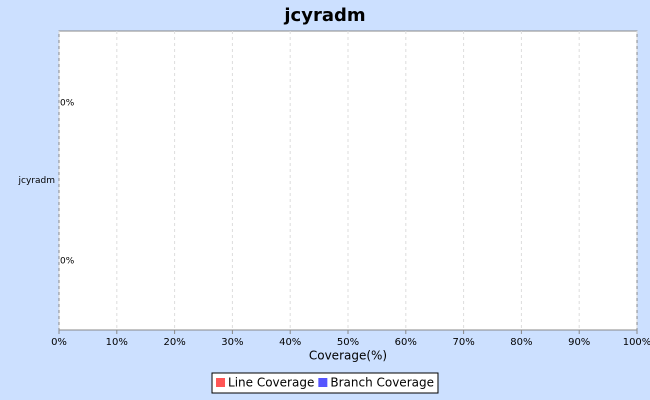  What do you see at coordinates (406, 342) in the screenshot?
I see `x-tick-label: 60%` at bounding box center [406, 342].